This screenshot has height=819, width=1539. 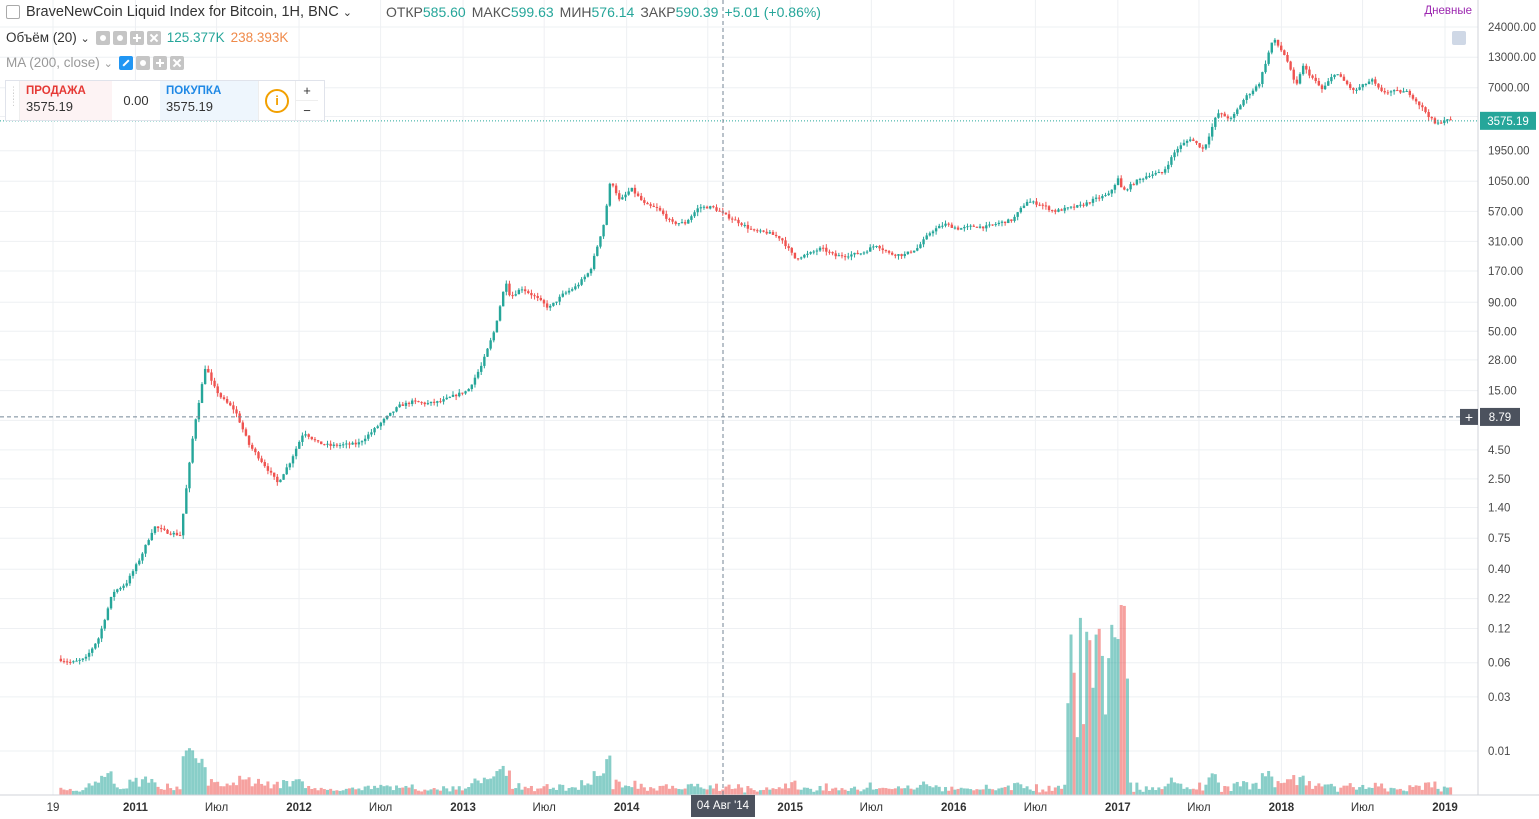 I want to click on collapse-icon, so click(x=13, y=12).